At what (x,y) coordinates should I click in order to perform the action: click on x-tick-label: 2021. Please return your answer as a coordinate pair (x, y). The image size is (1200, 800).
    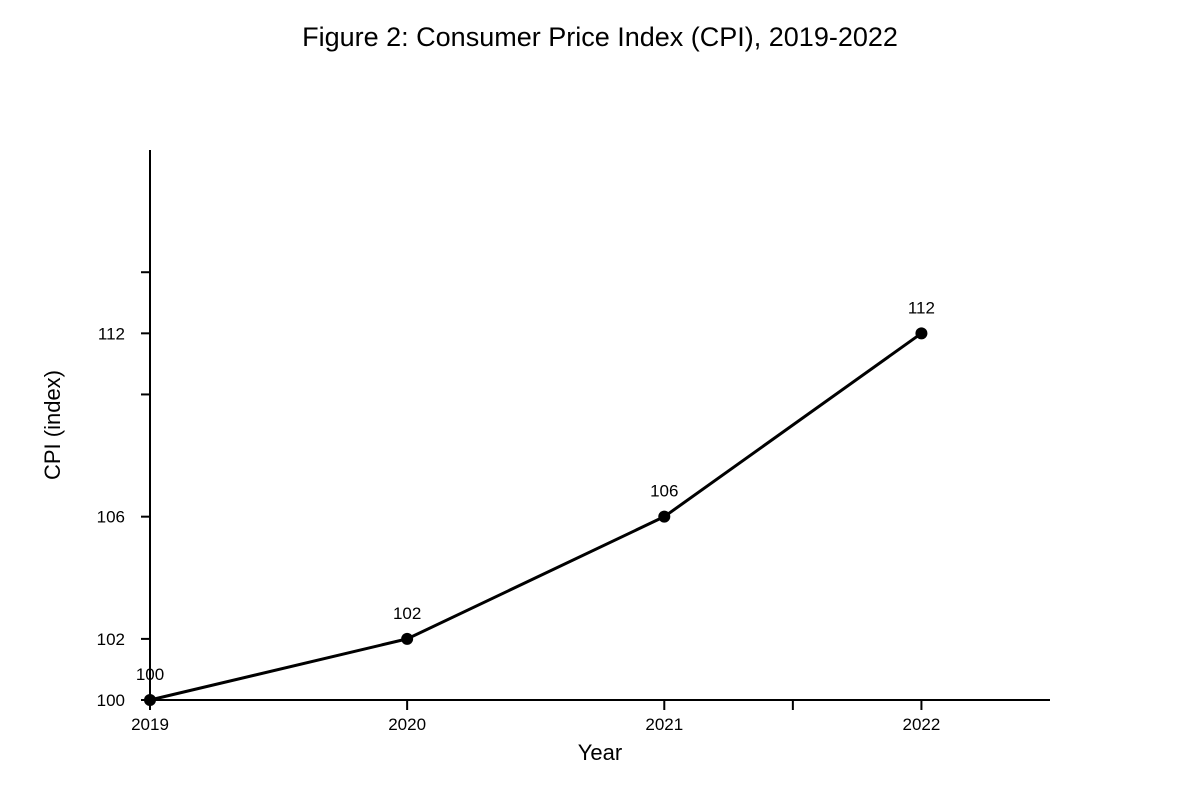
    Looking at the image, I should click on (664, 724).